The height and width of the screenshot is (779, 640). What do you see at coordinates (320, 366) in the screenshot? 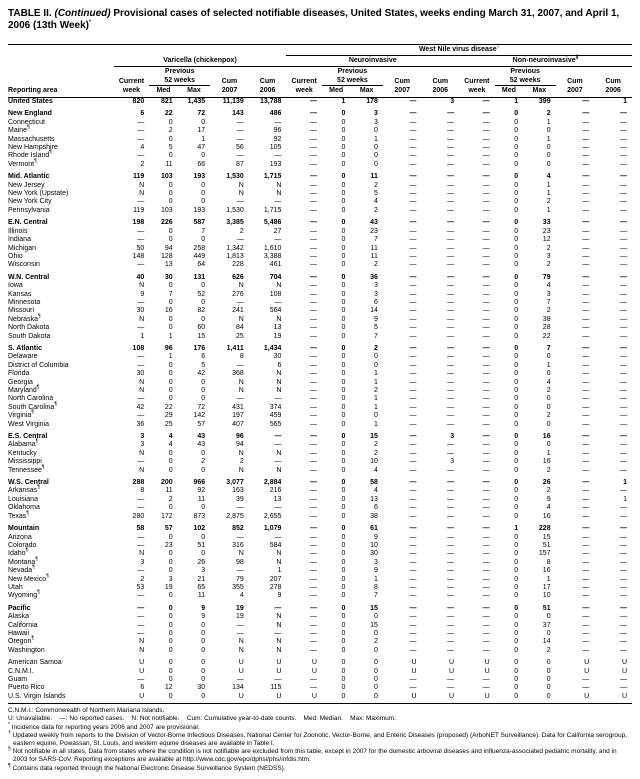
I see `table-row: District of Columbia — 0 5 — 6 — 0 0 — — — 0 1 — —` at bounding box center [320, 366].